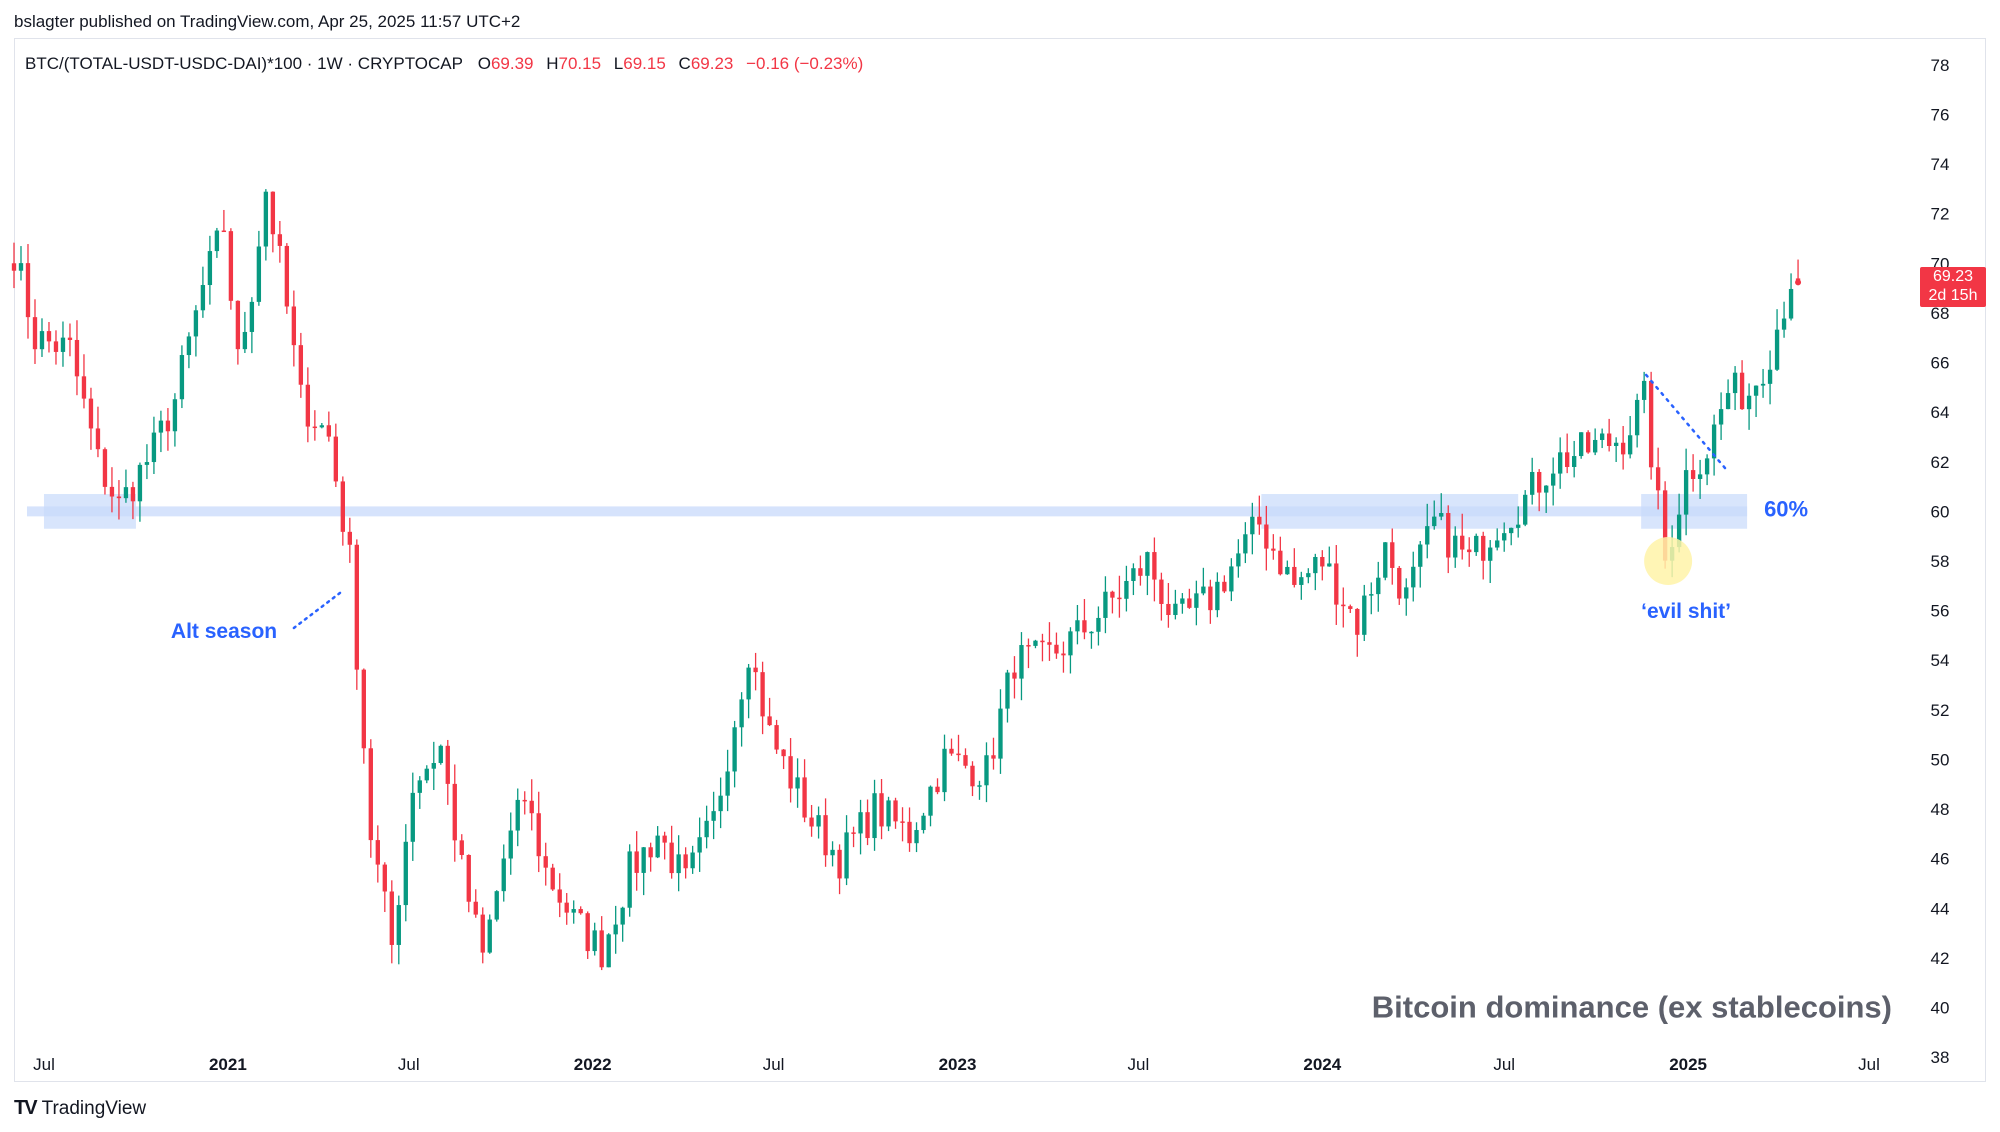  I want to click on y-tick-label: 72, so click(1940, 214).